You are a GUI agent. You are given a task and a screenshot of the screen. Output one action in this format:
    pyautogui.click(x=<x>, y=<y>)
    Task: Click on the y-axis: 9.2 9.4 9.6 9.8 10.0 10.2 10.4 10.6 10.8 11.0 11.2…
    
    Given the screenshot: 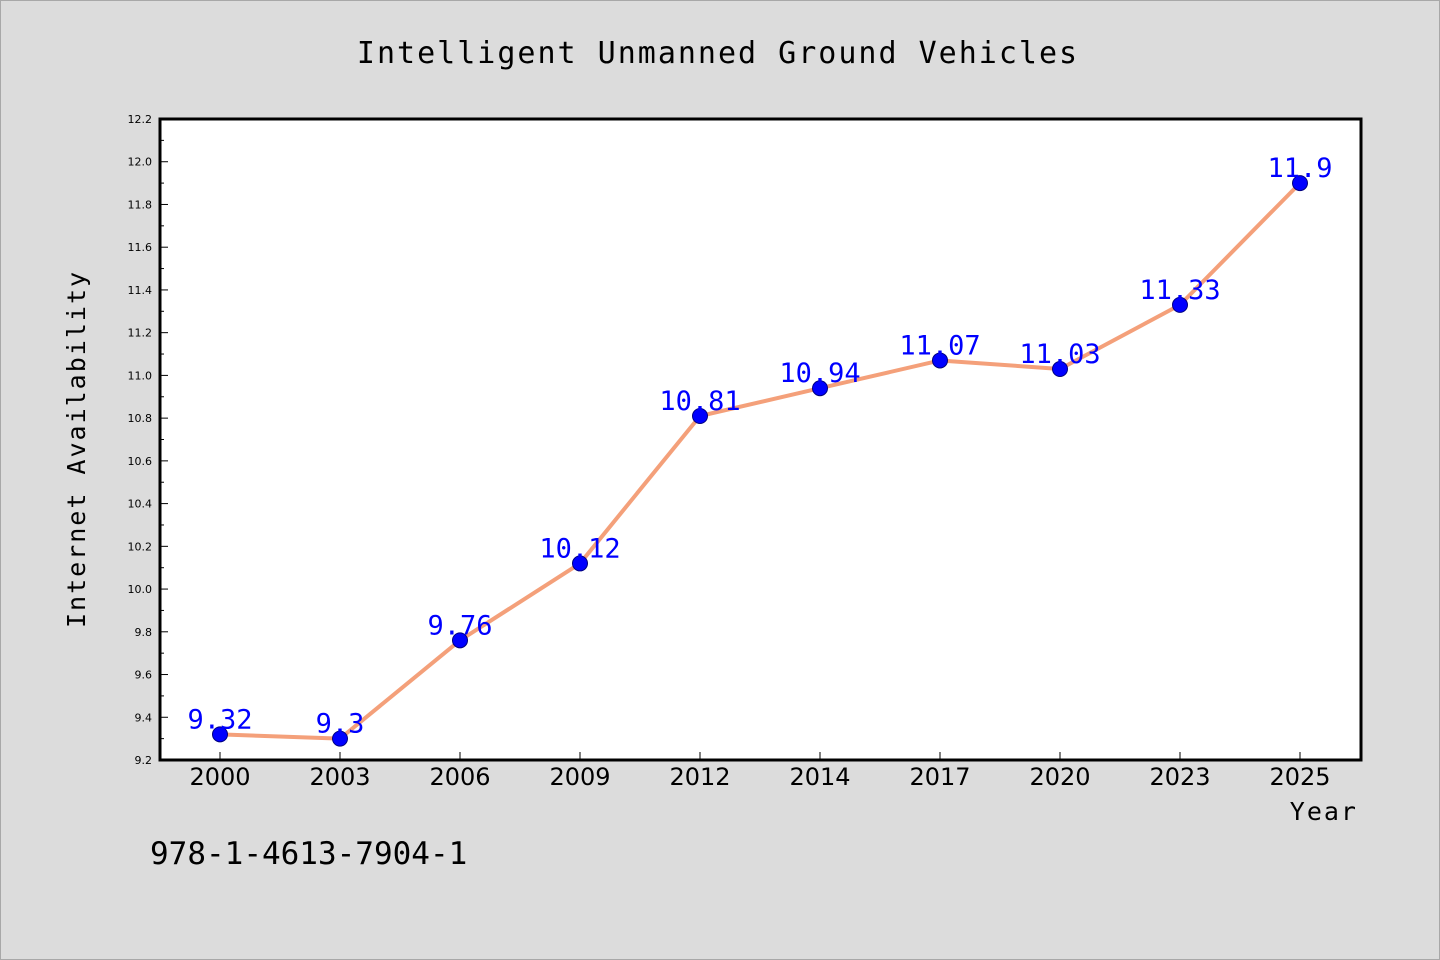 What is the action you would take?
    pyautogui.click(x=148, y=440)
    